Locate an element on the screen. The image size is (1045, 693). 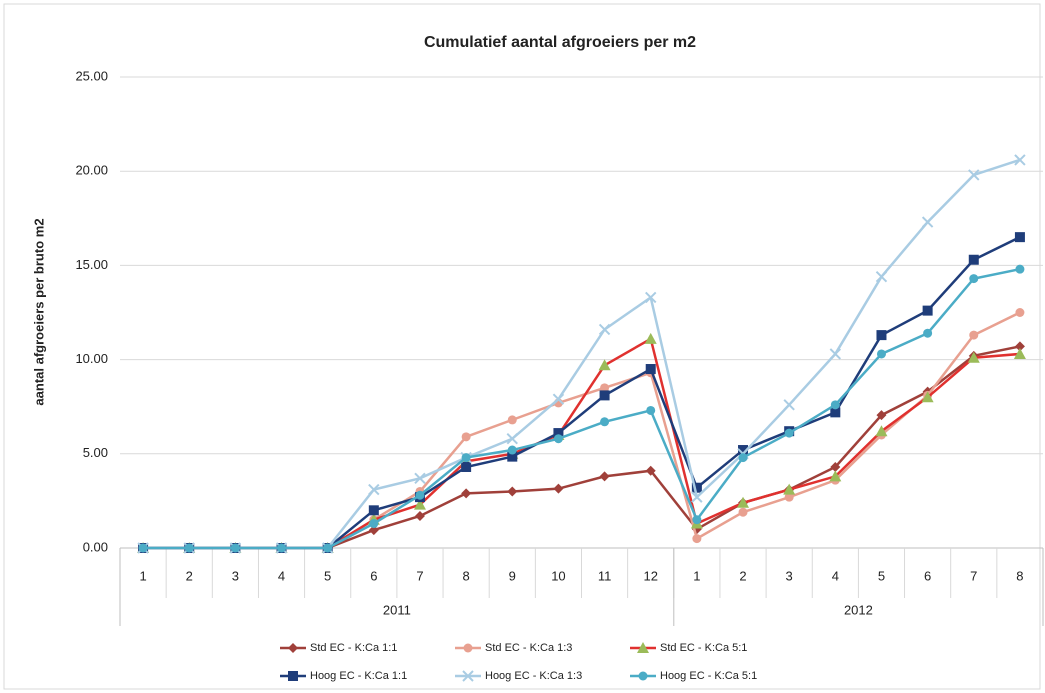
y-tick-label: 0.00 is located at coordinates (95, 546).